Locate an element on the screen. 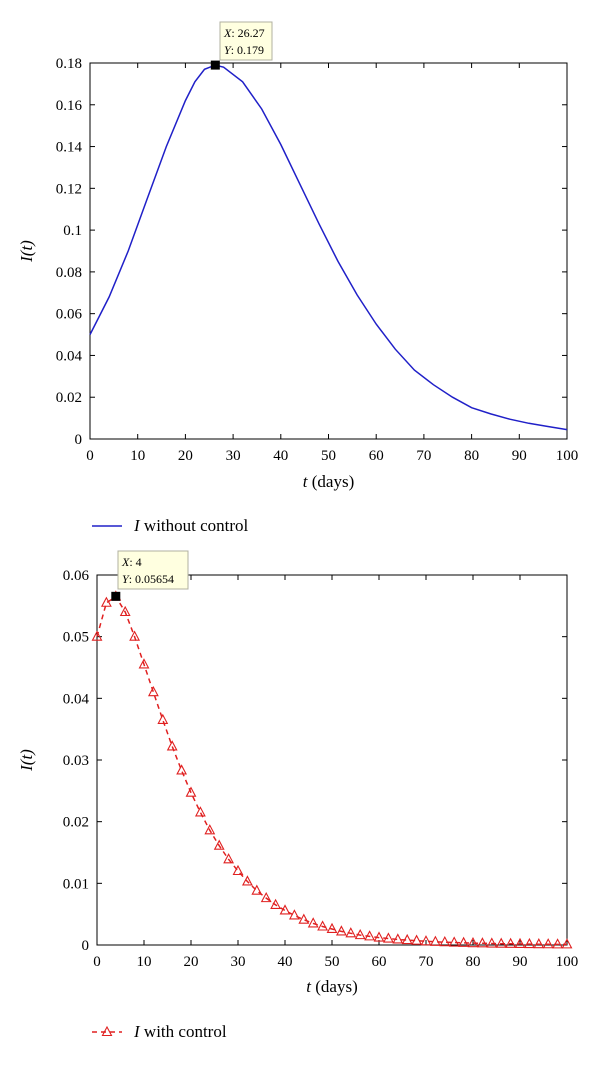  y-tick-label: 0.14 is located at coordinates (69, 148).